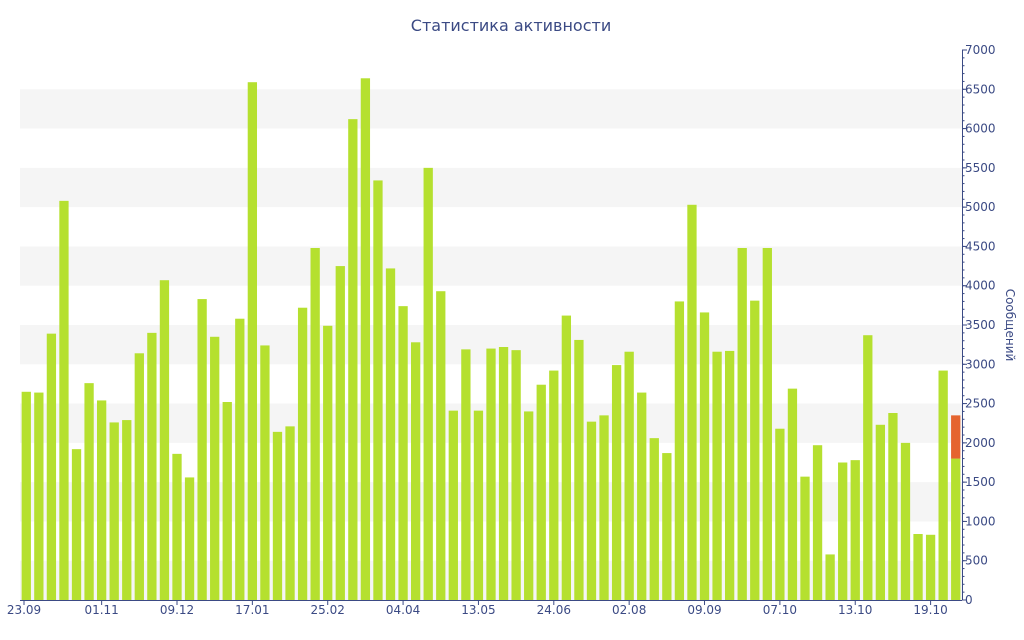 Image resolution: width=1024 pixels, height=640 pixels. I want to click on x-tick-label: 23.09, so click(24, 610).